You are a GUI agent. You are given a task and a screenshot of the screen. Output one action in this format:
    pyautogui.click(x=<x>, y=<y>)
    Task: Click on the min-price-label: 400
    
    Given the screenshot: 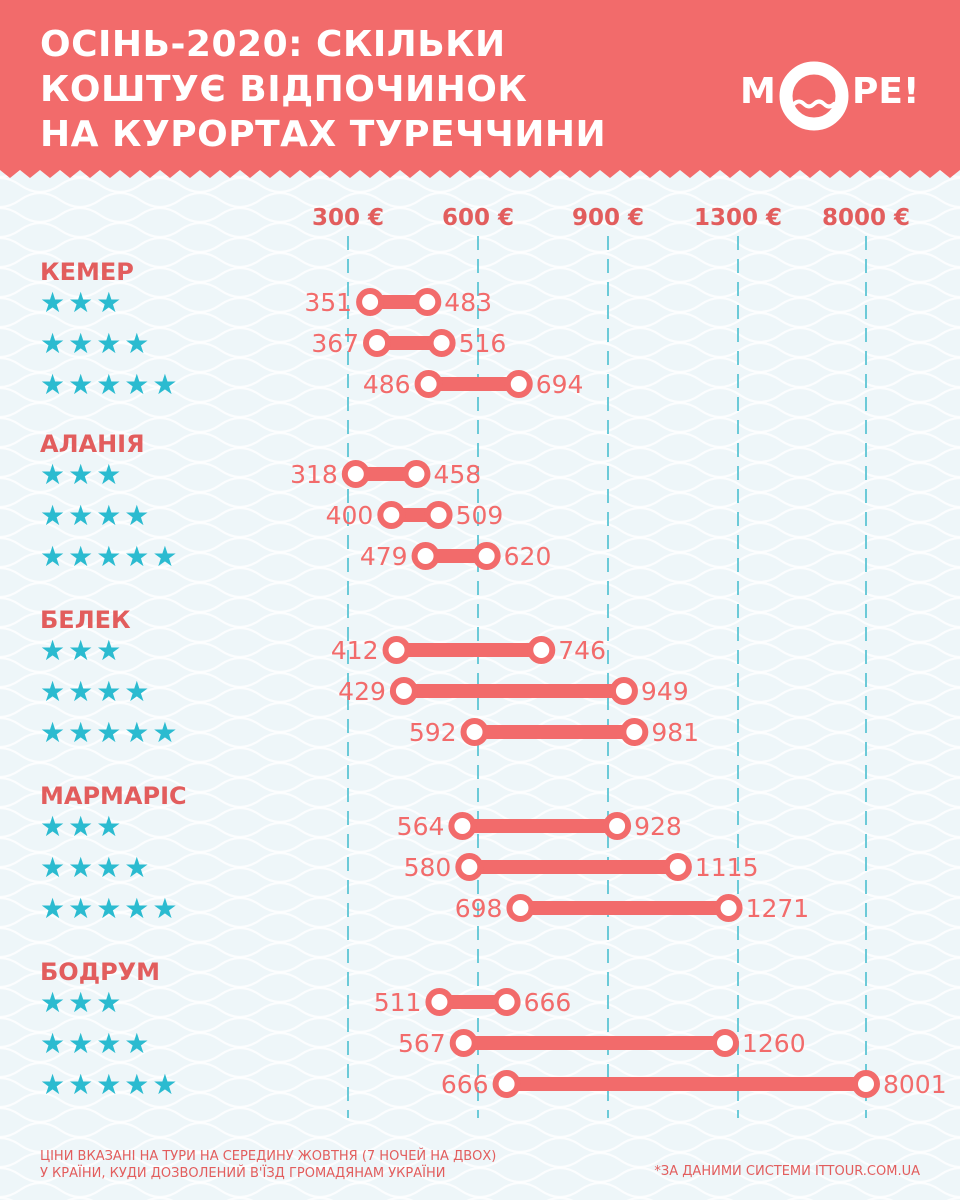 What is the action you would take?
    pyautogui.click(x=350, y=515)
    